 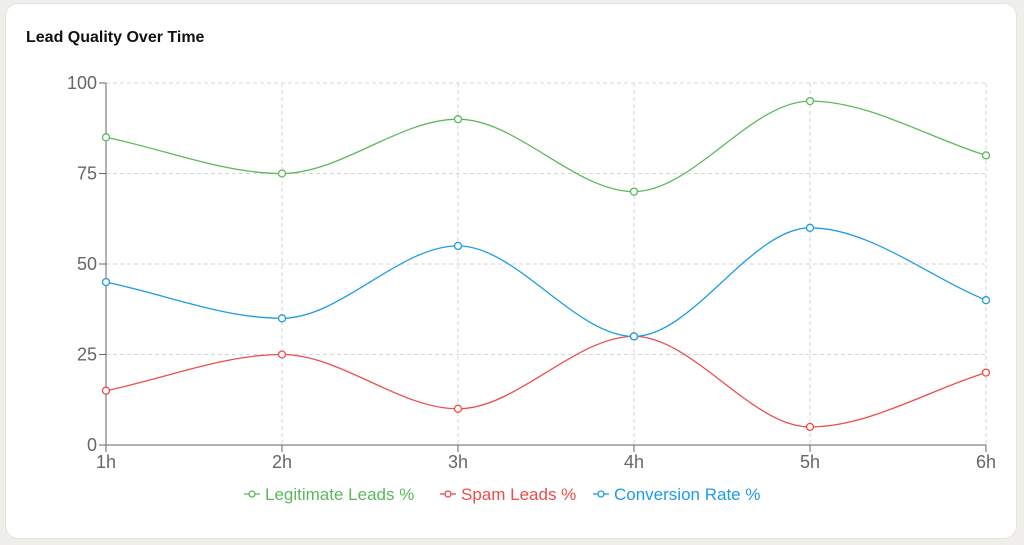 I want to click on y-tick-label: 75, so click(x=87, y=174).